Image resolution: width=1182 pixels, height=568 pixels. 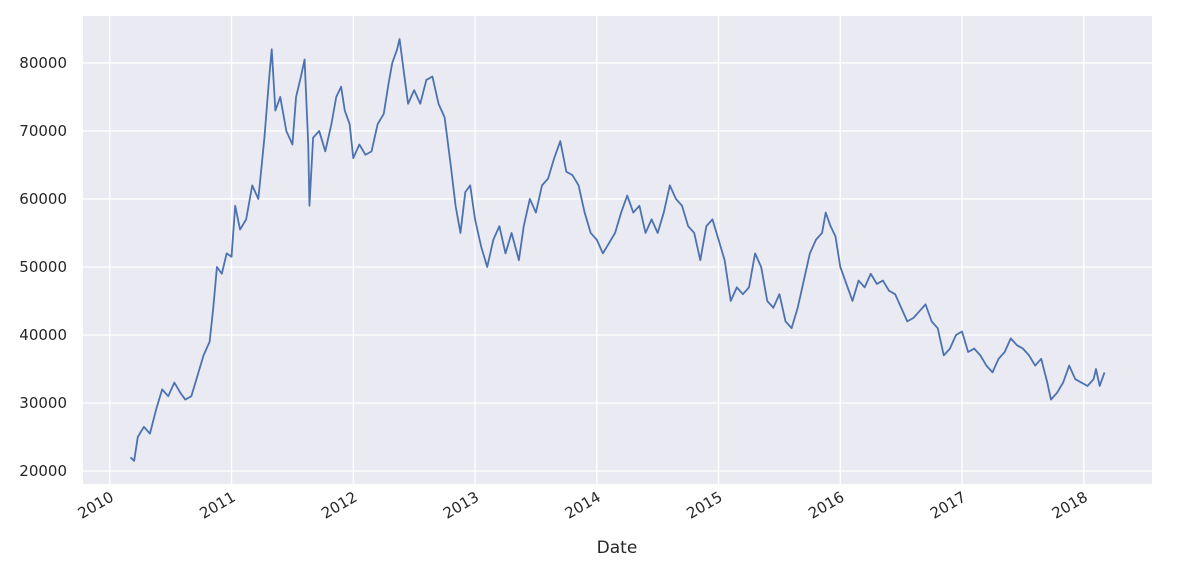 I want to click on y-tick-label: 20000, so click(x=43, y=471).